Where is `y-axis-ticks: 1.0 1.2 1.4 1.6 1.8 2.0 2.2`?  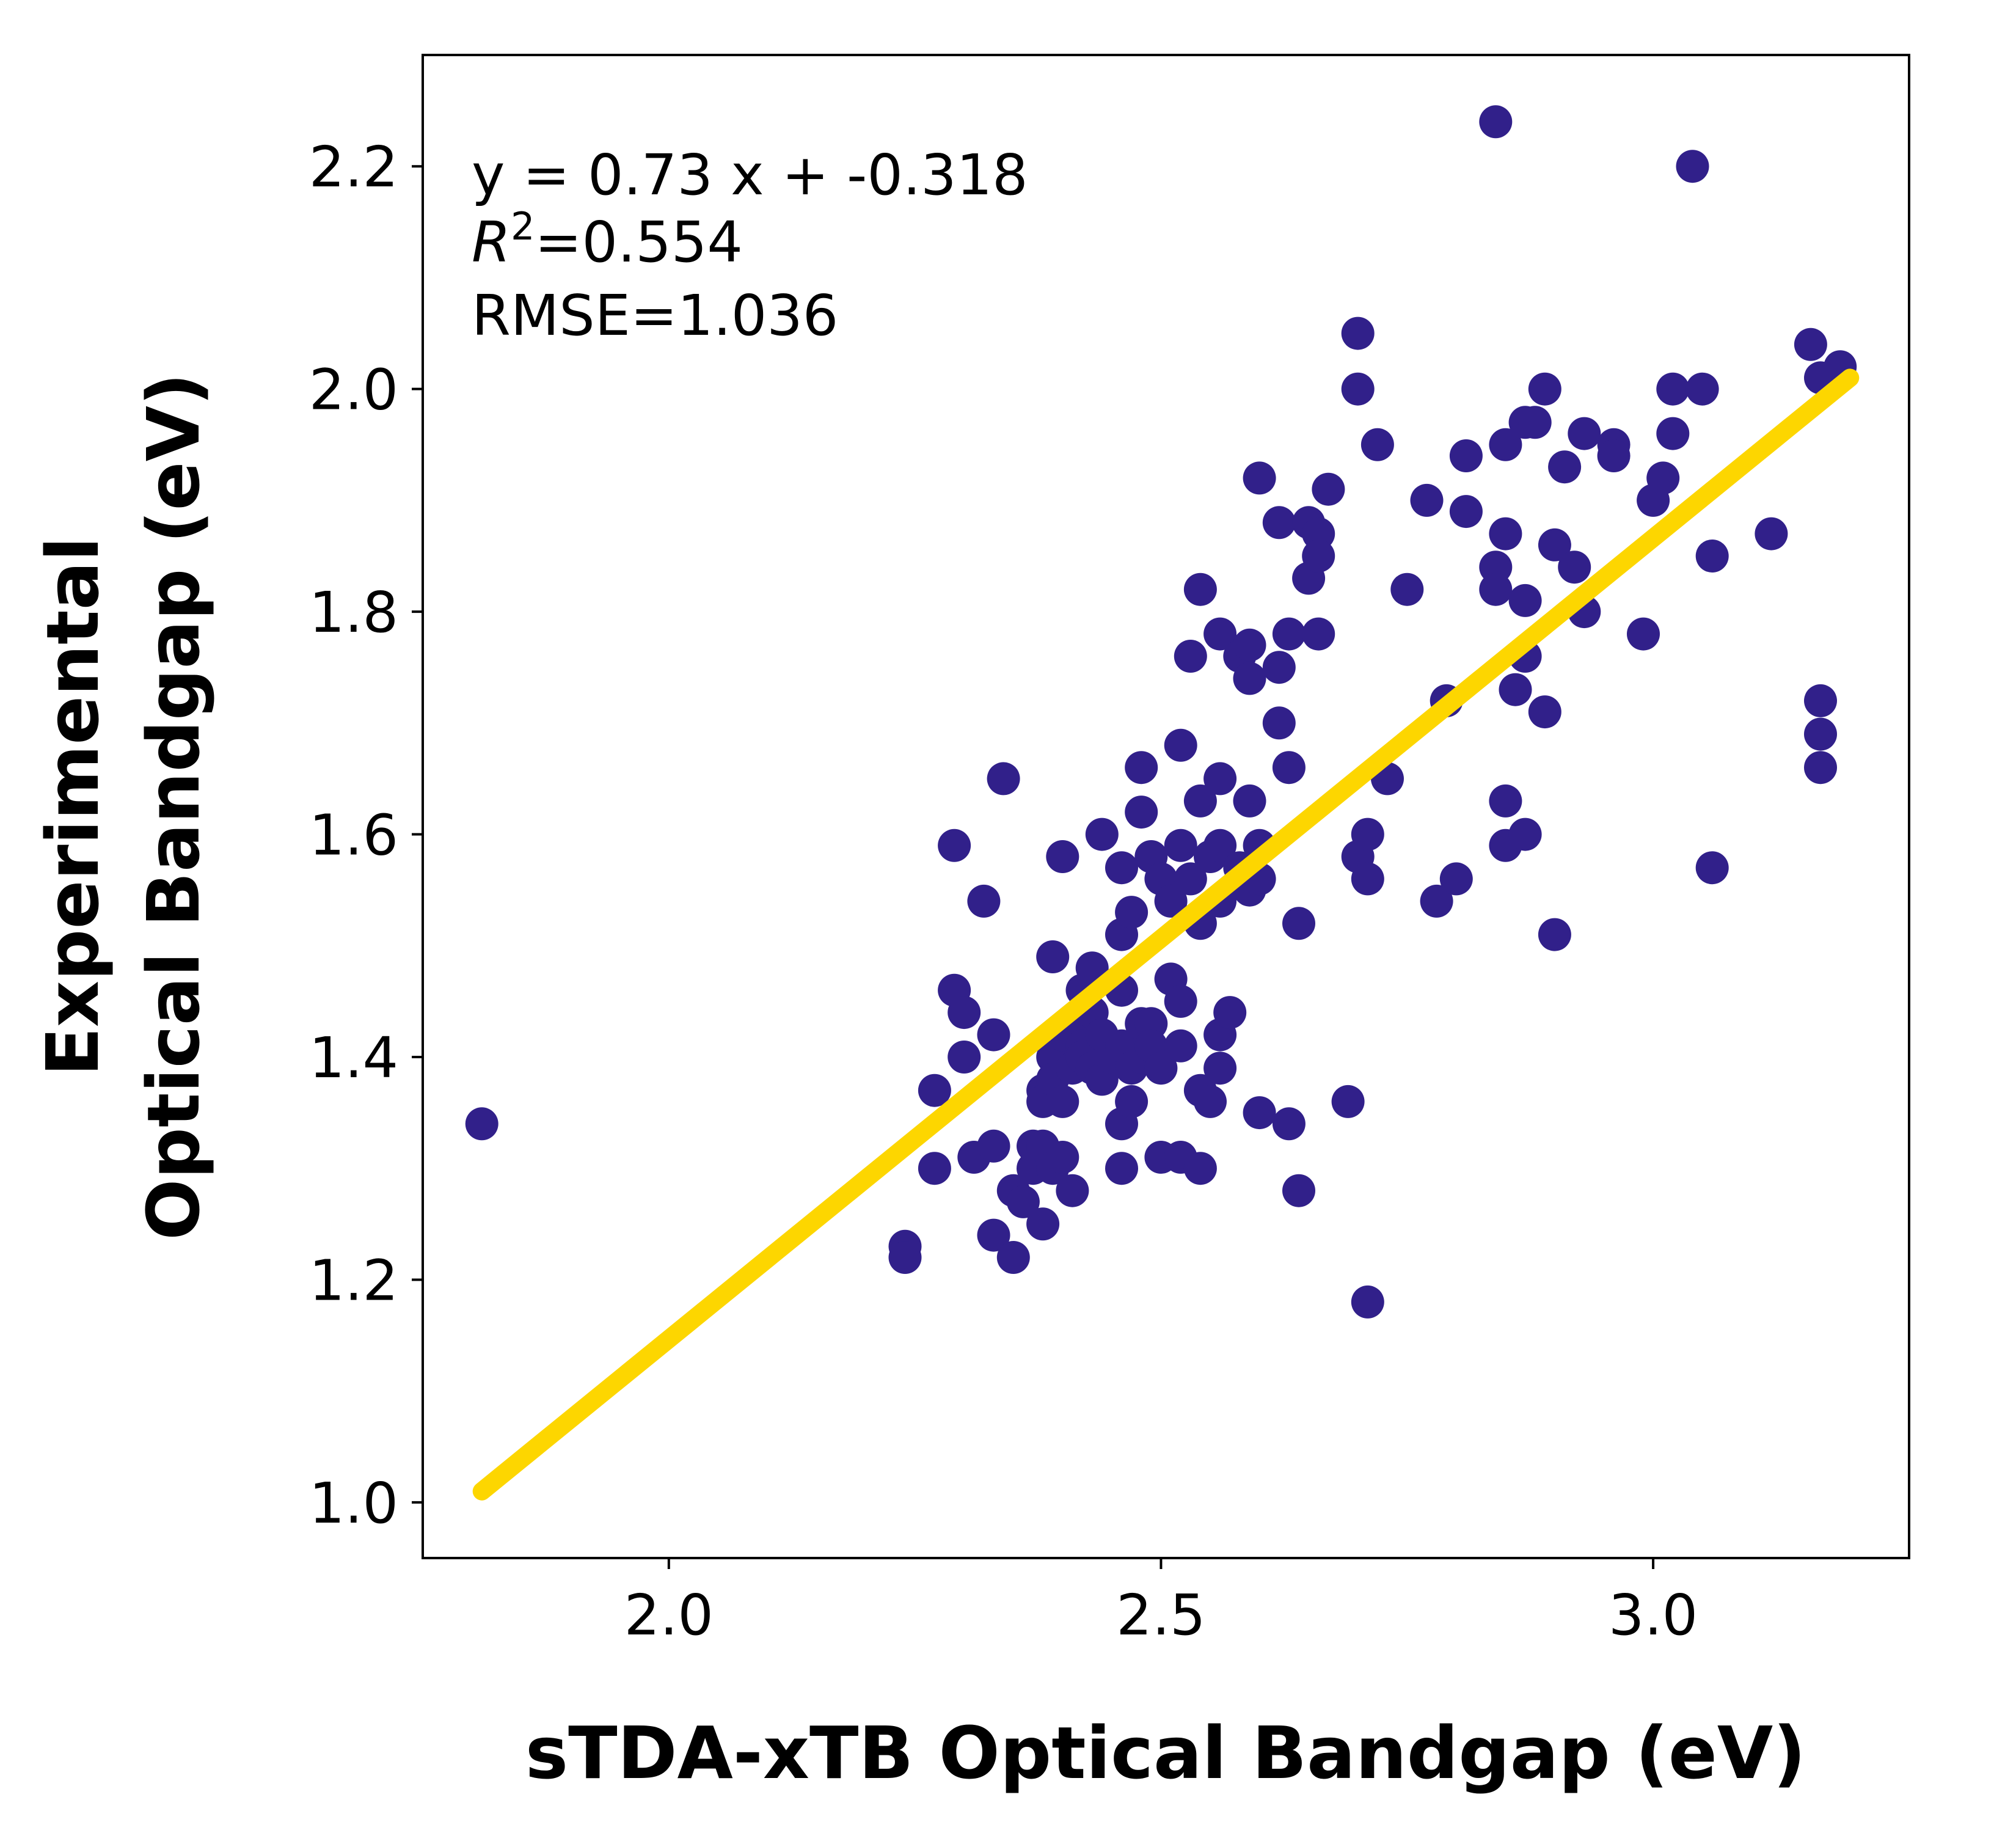 y-axis-ticks: 1.0 1.2 1.4 1.6 1.8 2.0 2.2 is located at coordinates (366, 835).